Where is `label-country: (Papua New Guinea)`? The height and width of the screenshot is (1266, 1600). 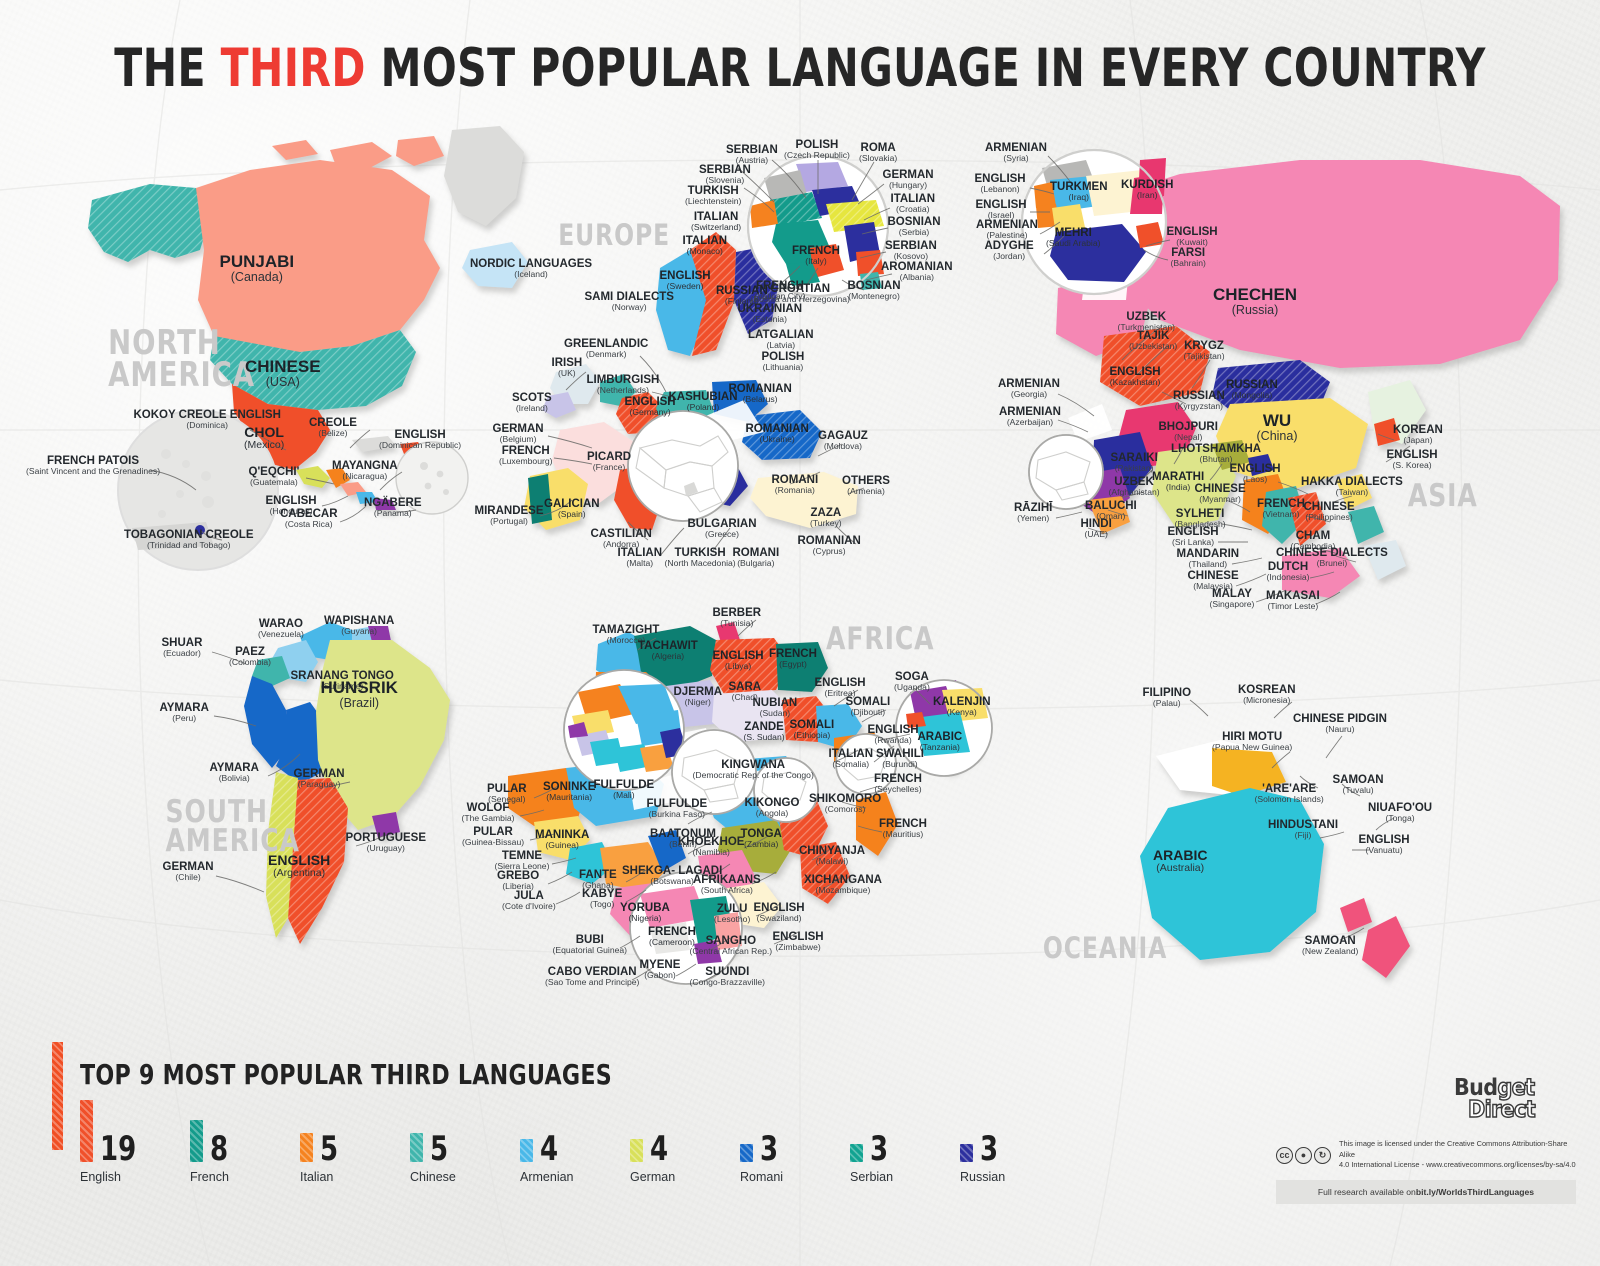
label-country: (Papua New Guinea) is located at coordinates (1252, 747).